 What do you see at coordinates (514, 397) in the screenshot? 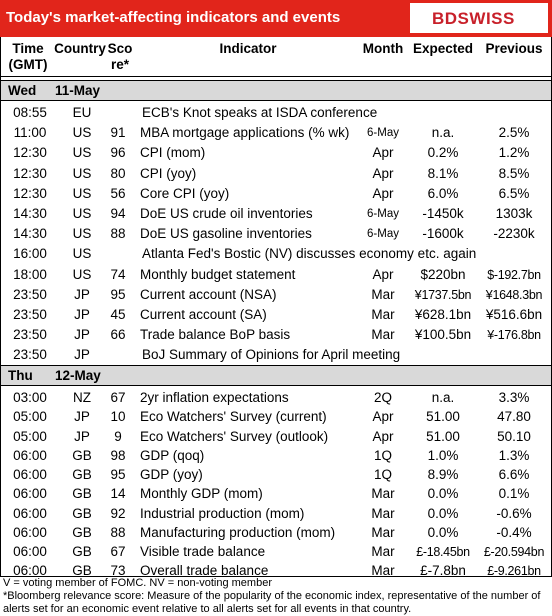
I see `cell: 3.3%` at bounding box center [514, 397].